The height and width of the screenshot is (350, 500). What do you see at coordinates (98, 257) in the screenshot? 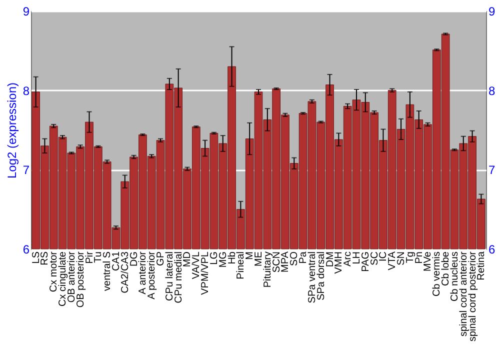
I see `x-tick-label: Tu` at bounding box center [98, 257].